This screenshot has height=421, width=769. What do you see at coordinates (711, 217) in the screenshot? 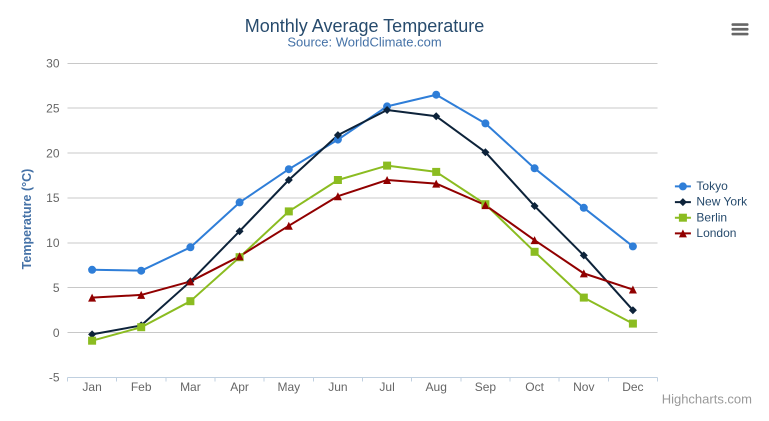
I see `svg-text: Berlin` at bounding box center [711, 217].